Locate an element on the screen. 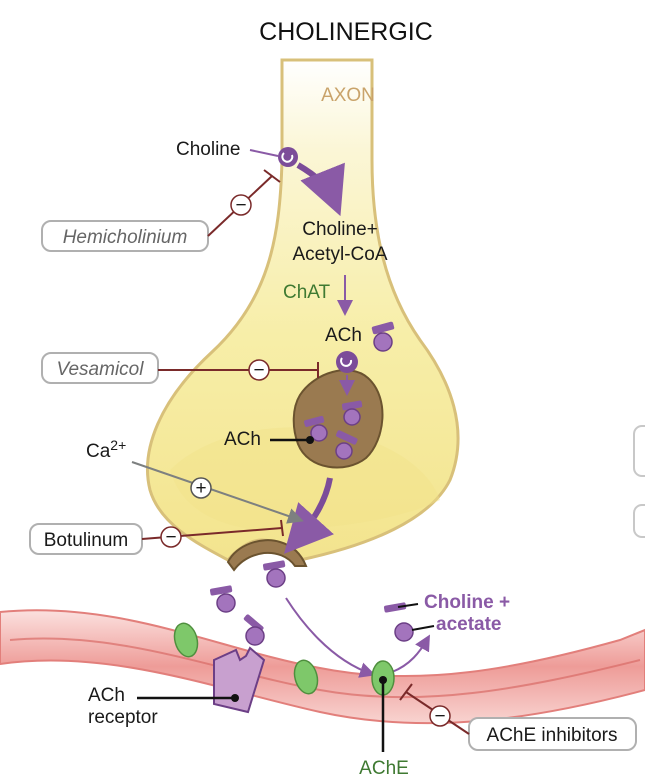 Image resolution: width=645 pixels, height=784 pixels. ach-label-top: ACh is located at coordinates (343, 335).